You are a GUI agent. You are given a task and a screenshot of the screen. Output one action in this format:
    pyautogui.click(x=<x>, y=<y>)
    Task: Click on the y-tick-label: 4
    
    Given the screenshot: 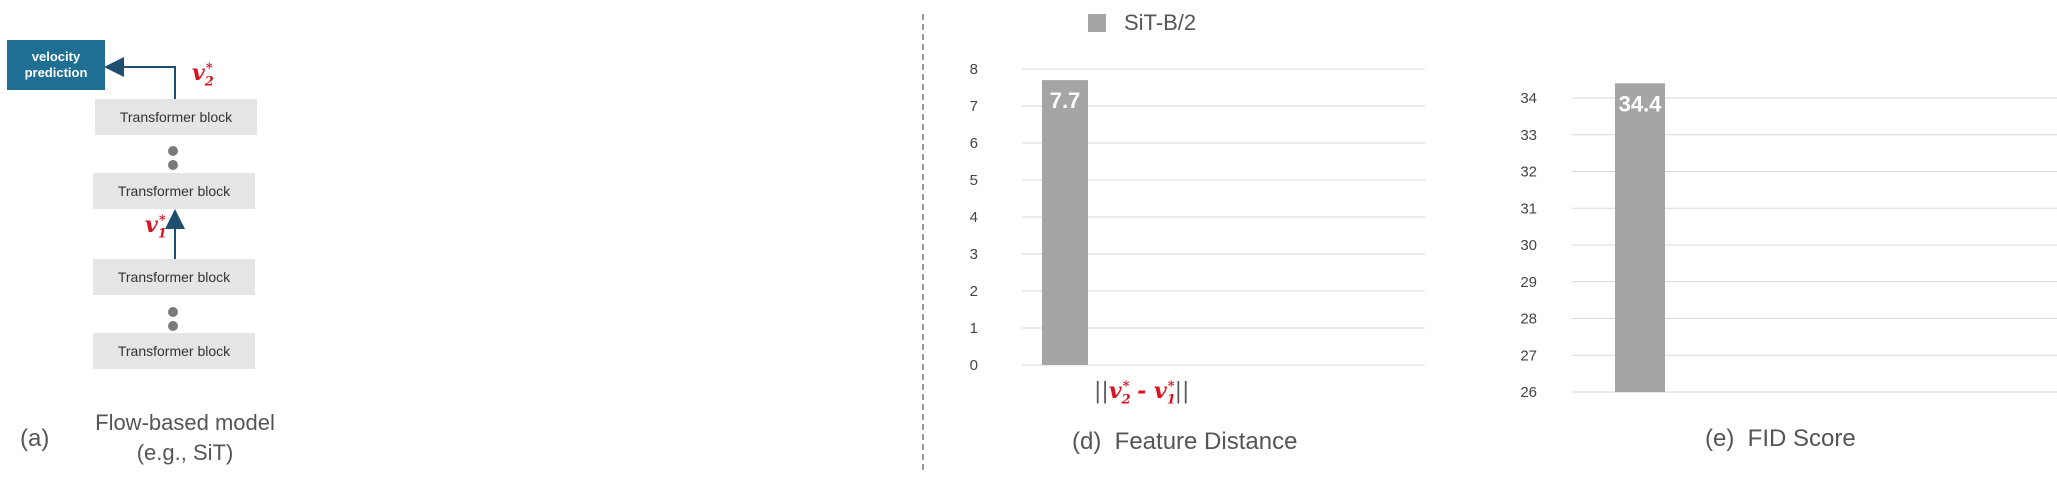 What is the action you would take?
    pyautogui.click(x=974, y=217)
    